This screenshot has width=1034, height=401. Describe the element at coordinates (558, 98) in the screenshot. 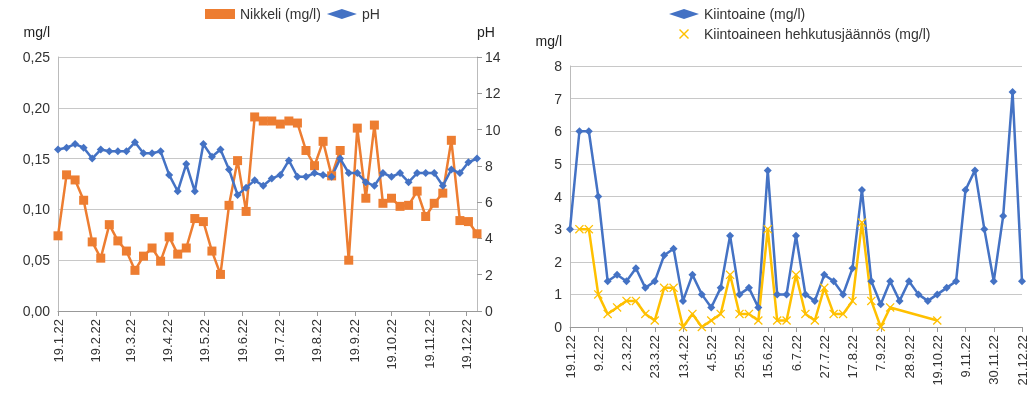

I see `y-tick-label: 7` at that location.